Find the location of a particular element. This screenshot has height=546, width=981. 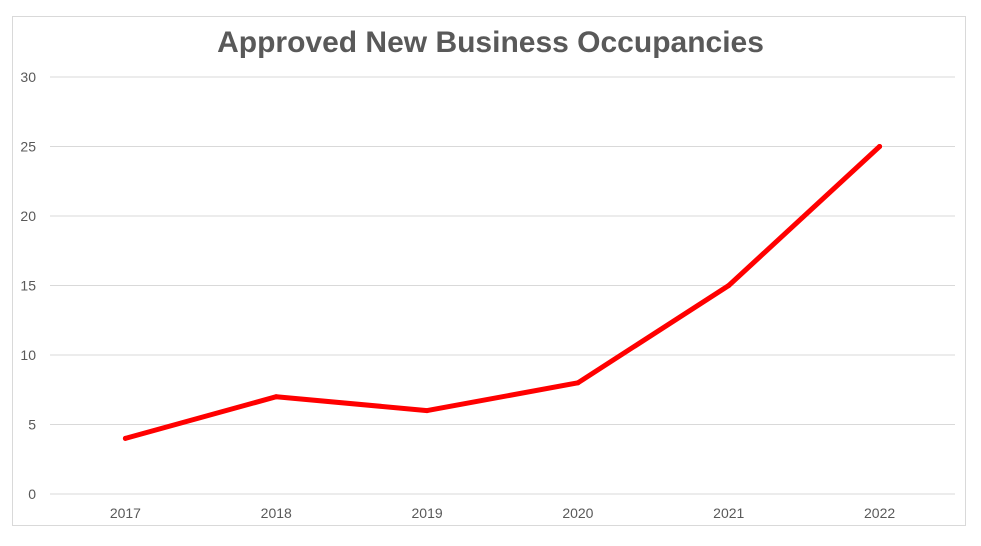

x-tick-label: 2018 is located at coordinates (276, 513).